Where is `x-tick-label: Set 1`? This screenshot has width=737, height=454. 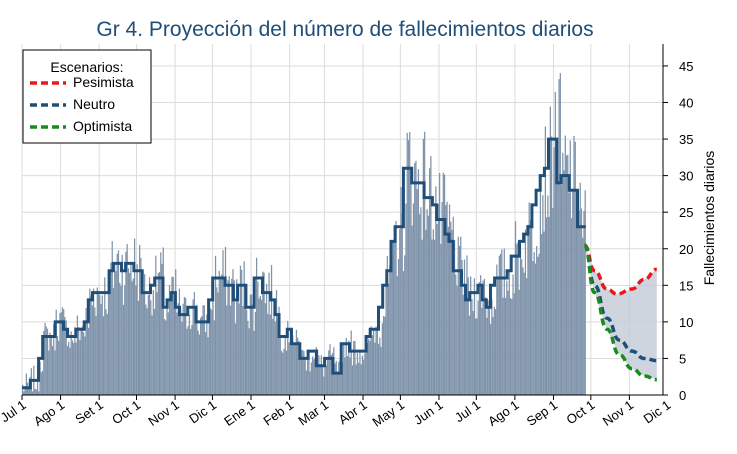
x-tick-label: Set 1 is located at coordinates (88, 412).